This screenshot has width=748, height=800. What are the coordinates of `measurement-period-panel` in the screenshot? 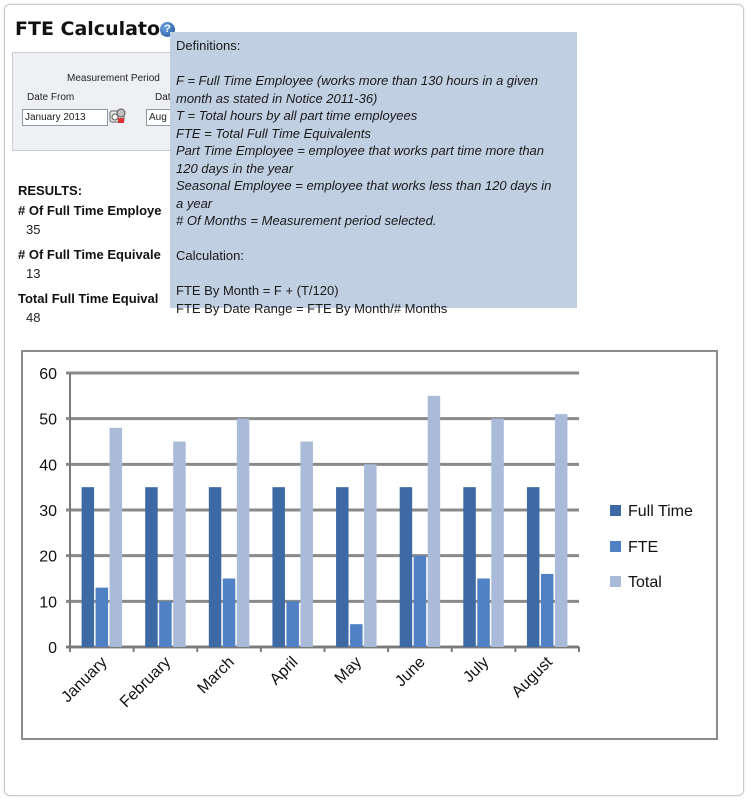 It's located at (103, 101).